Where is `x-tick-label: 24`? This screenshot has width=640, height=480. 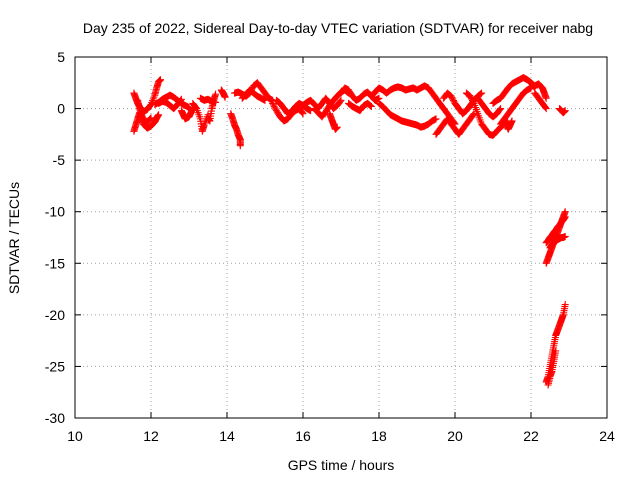
x-tick-label: 24 is located at coordinates (607, 436).